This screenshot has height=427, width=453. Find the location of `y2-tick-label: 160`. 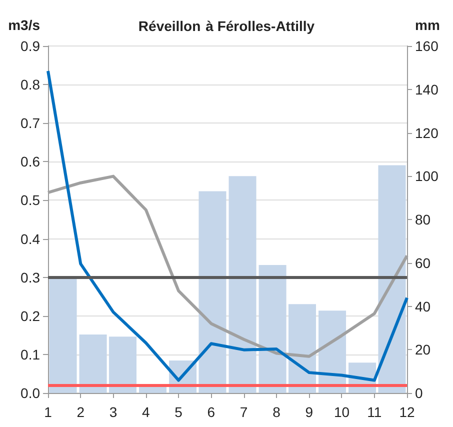

y2-tick-label: 160 is located at coordinates (427, 46).